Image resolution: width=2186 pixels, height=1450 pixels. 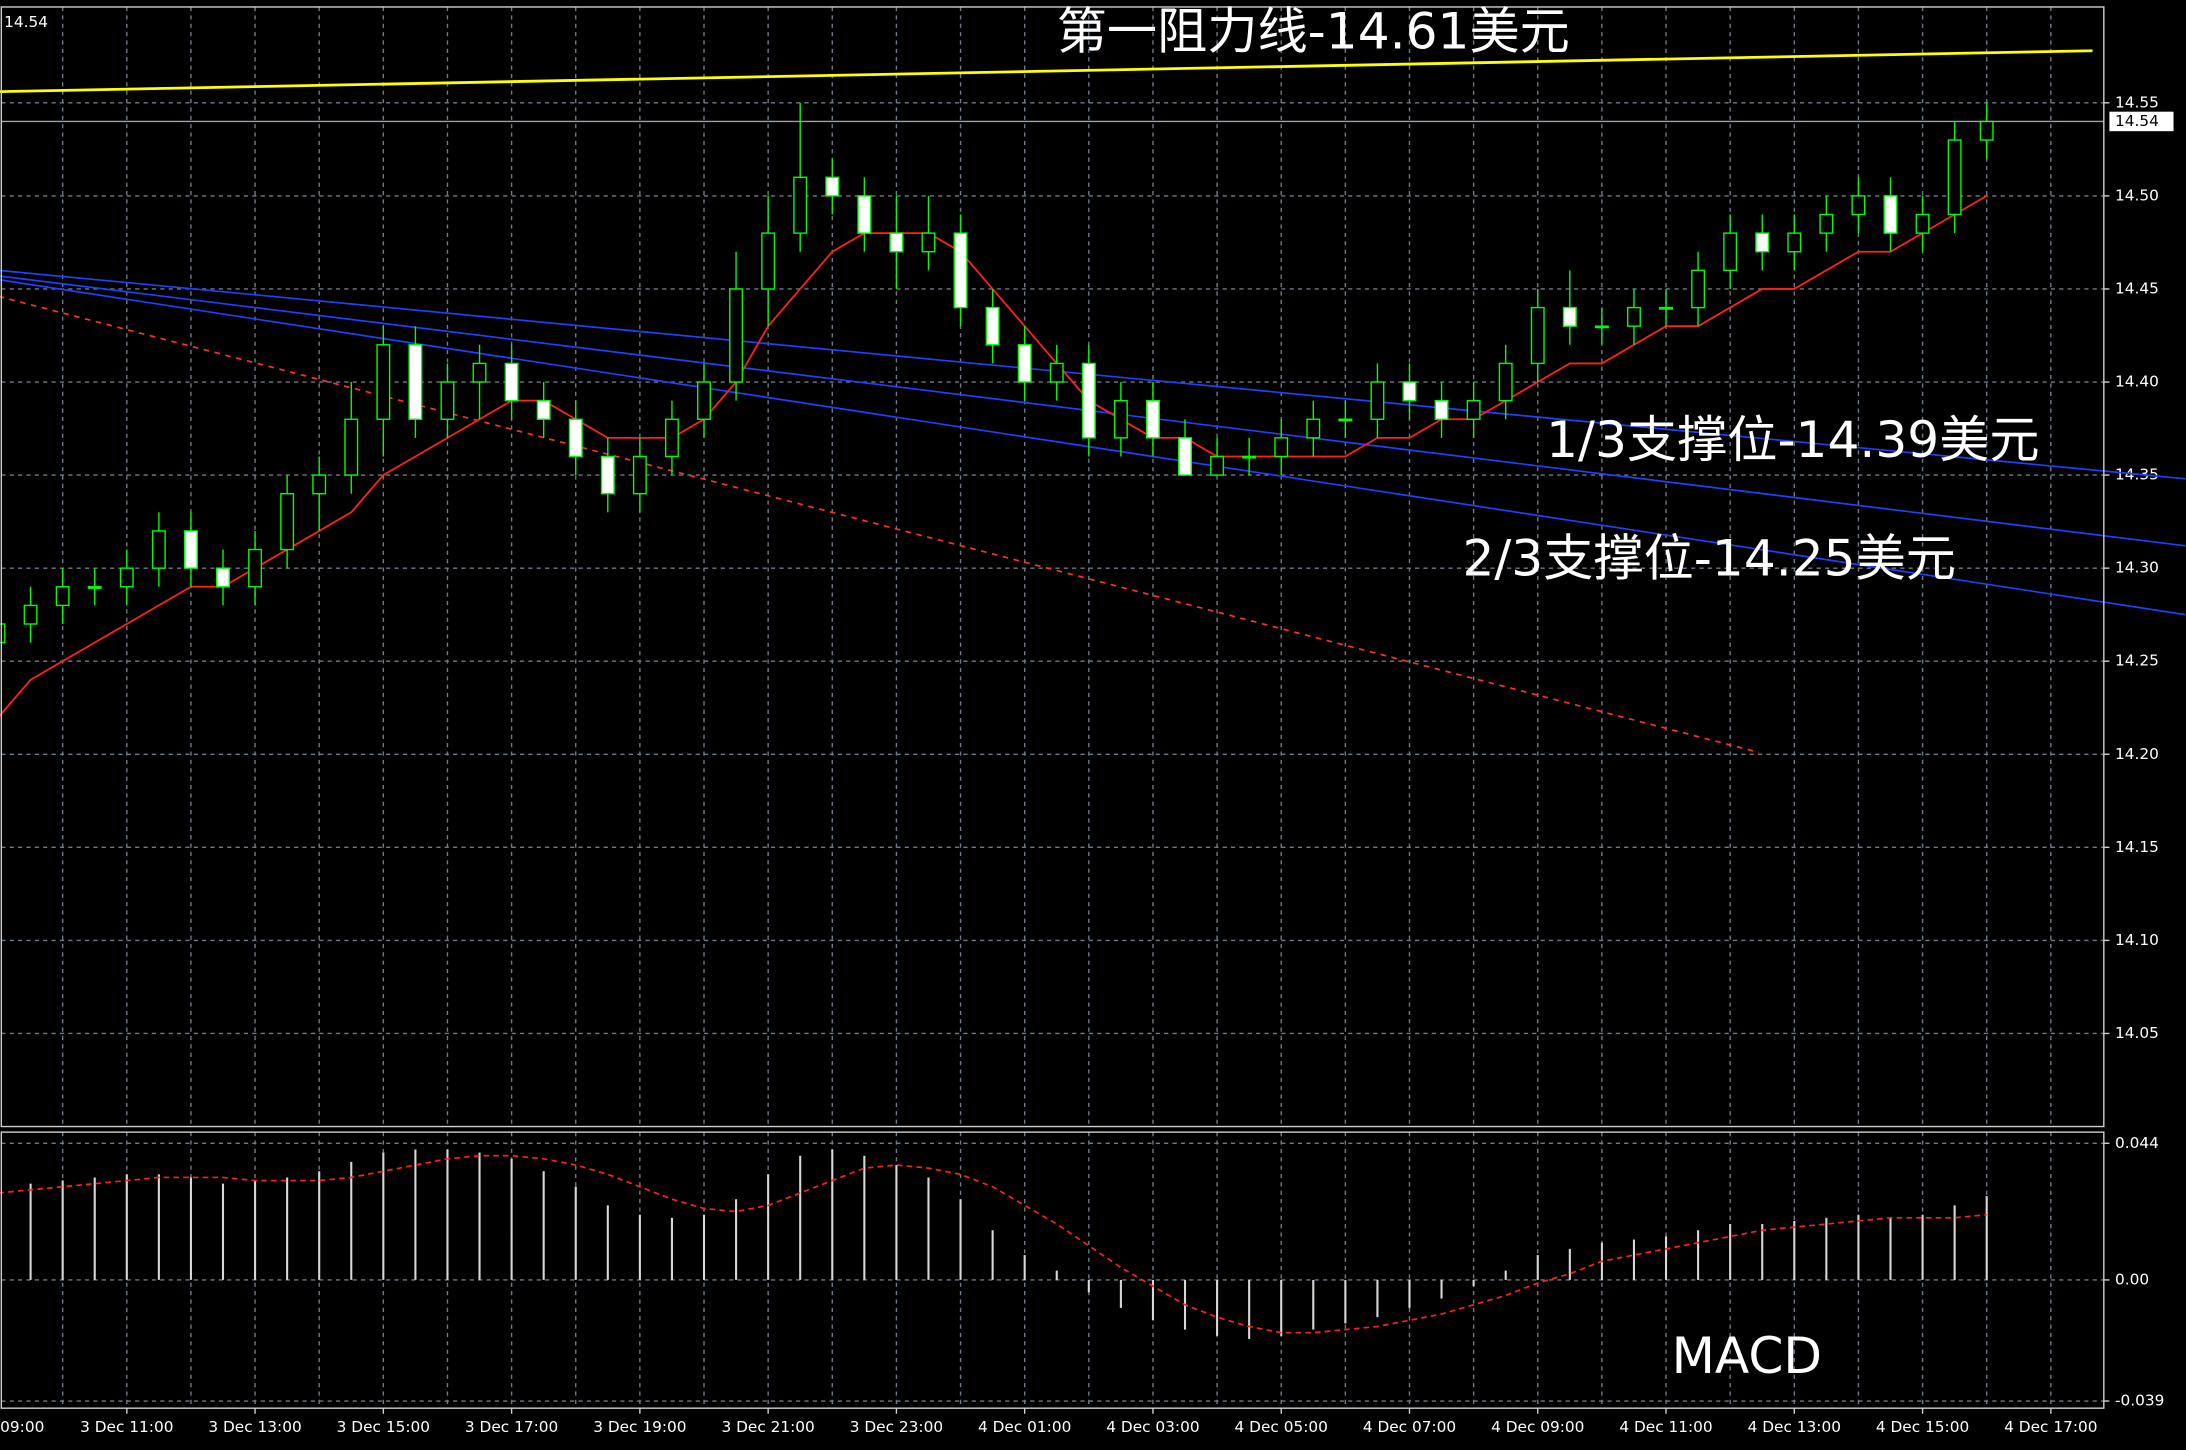 I want to click on y-tick-label: 14.20, so click(x=2137, y=754).